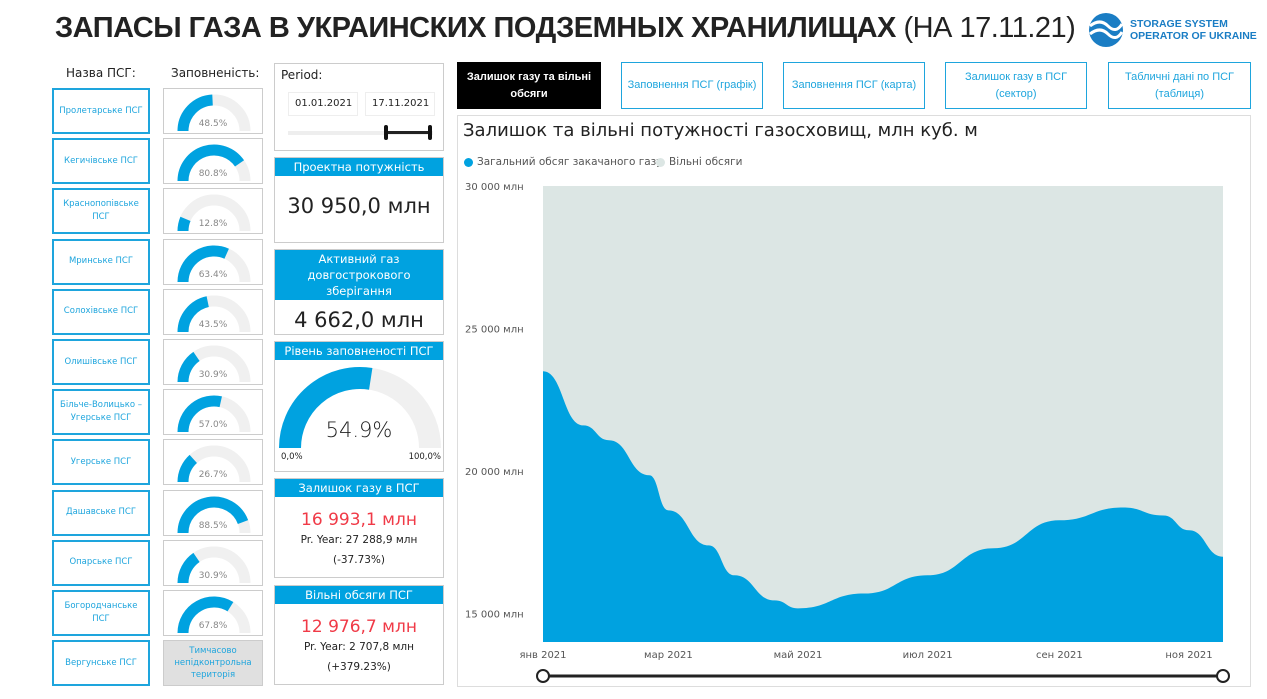  Describe the element at coordinates (360, 133) in the screenshot. I see `period-slider-track` at that location.